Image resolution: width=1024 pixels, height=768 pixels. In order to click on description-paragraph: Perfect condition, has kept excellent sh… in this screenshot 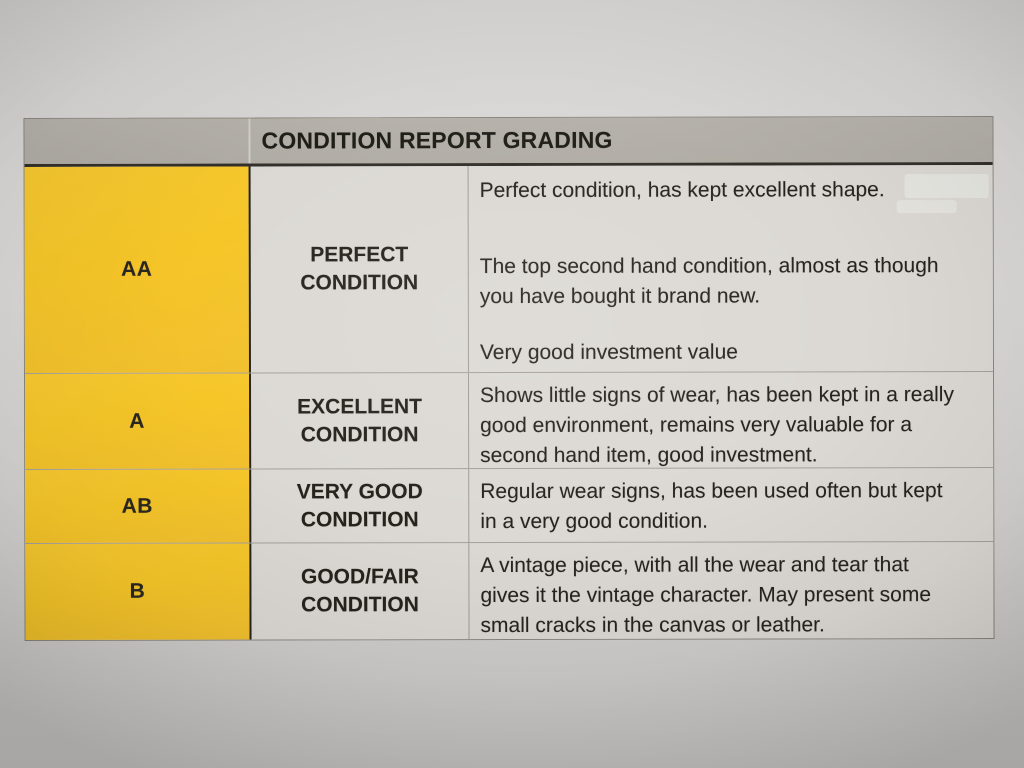, I will do `click(682, 190)`.